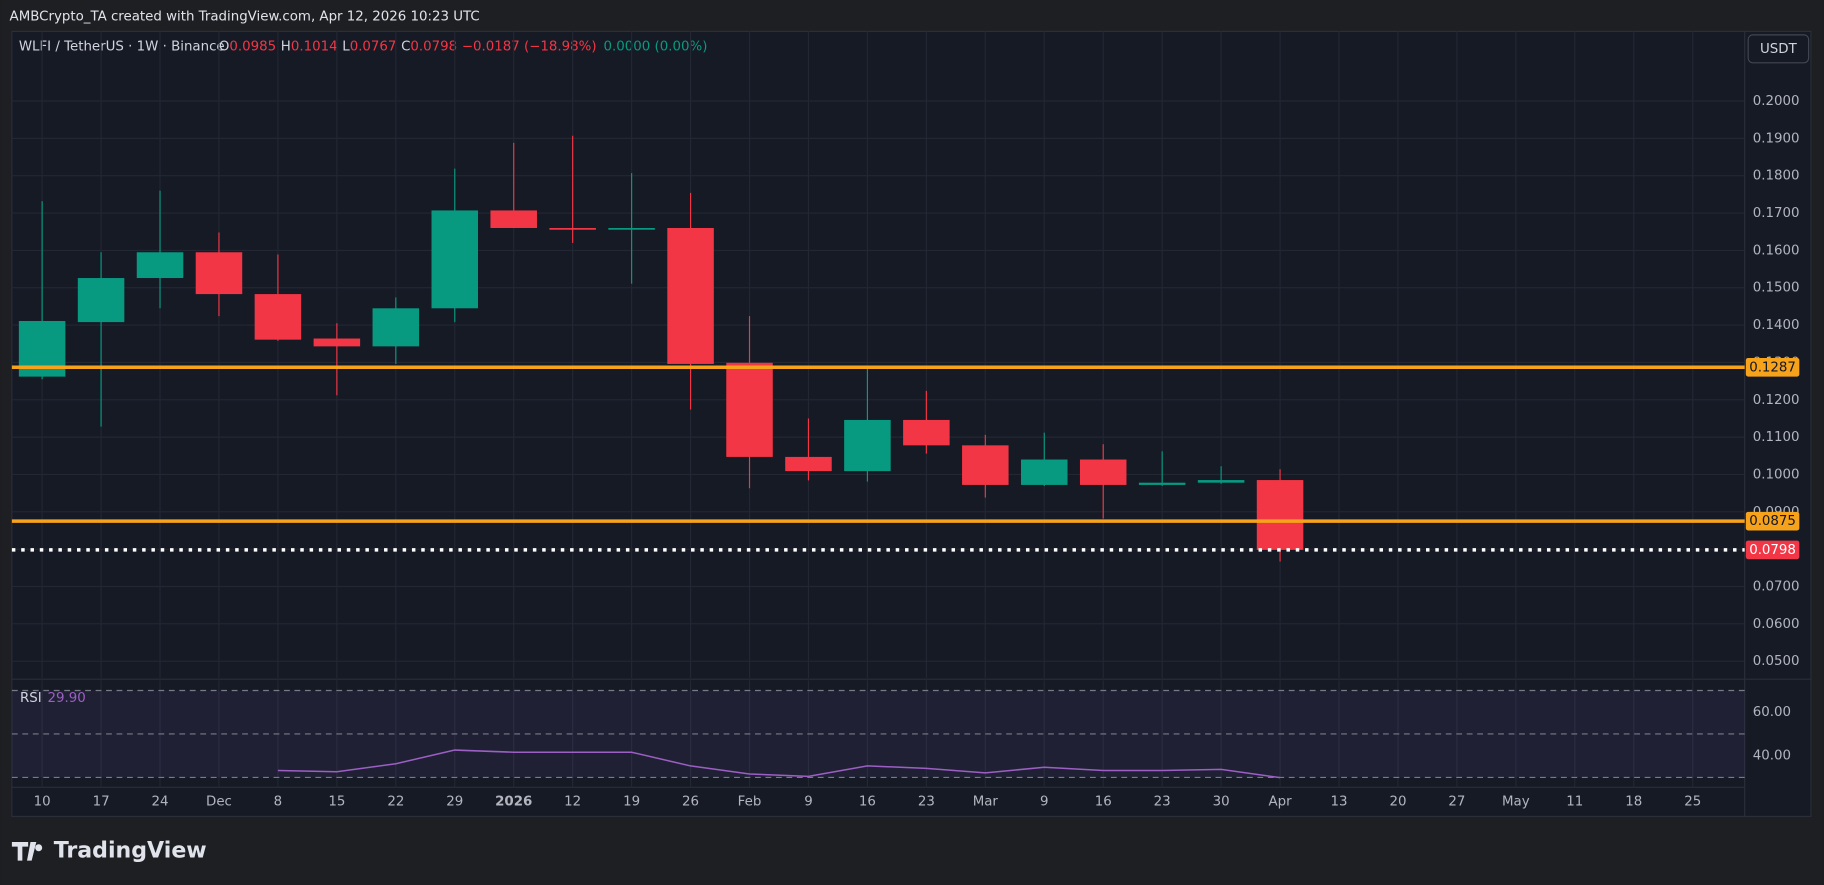  I want to click on x-tick-label: Mar, so click(986, 801).